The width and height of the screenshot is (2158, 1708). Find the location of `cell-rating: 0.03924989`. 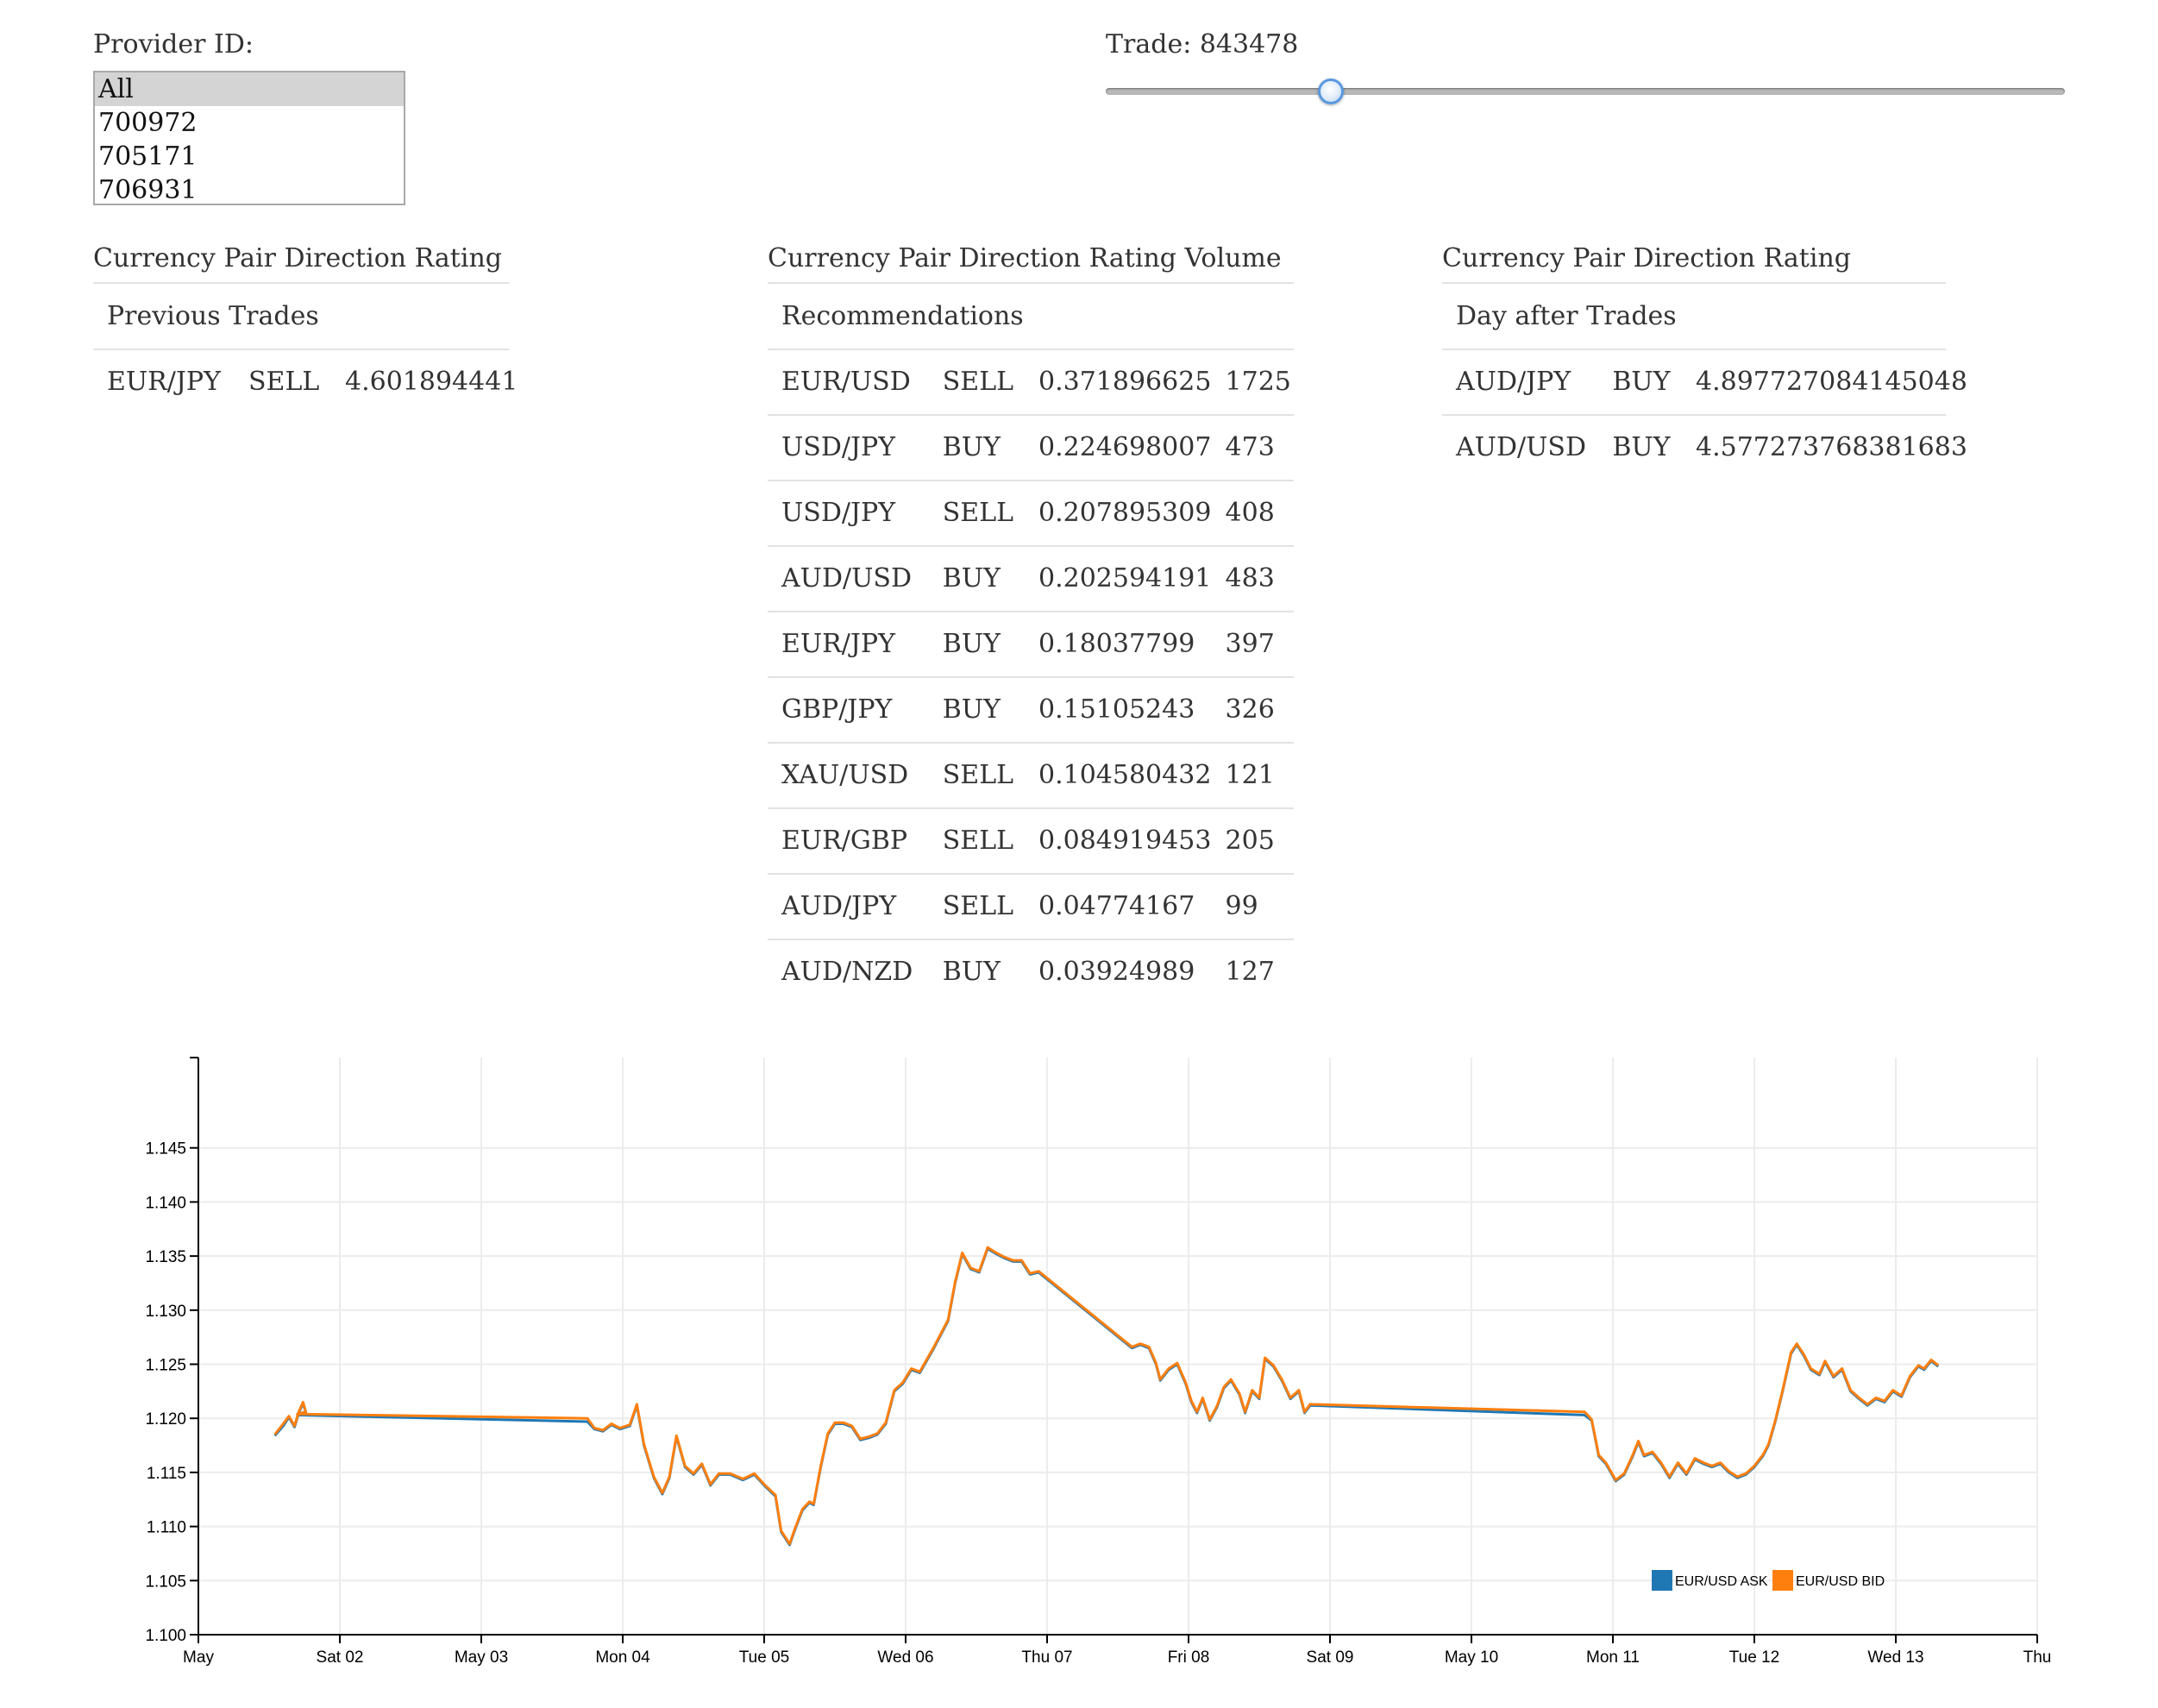

cell-rating: 0.03924989 is located at coordinates (1116, 972).